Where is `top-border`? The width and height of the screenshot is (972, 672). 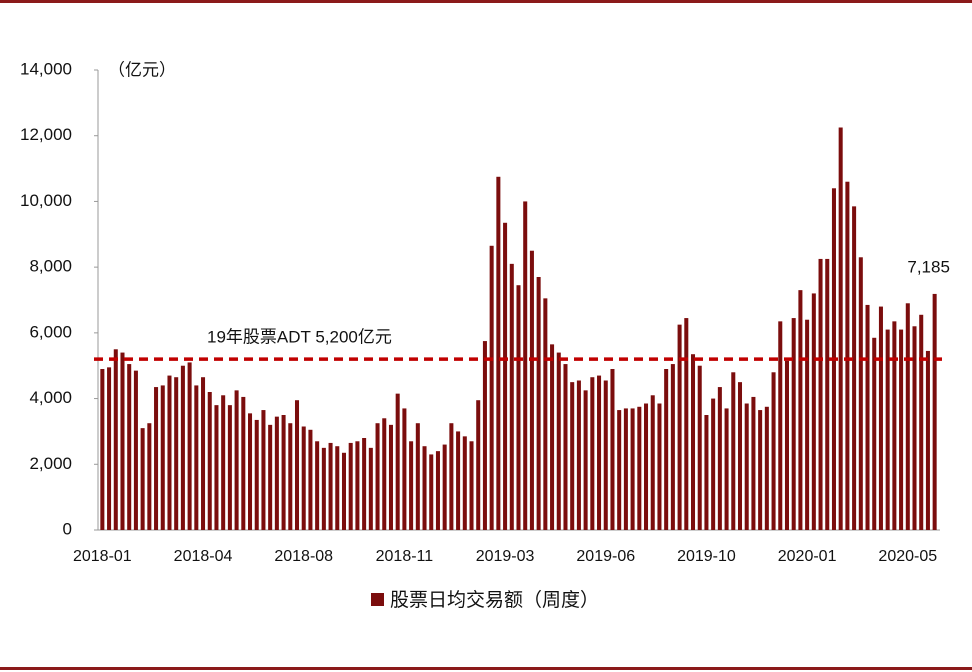 top-border is located at coordinates (486, 1).